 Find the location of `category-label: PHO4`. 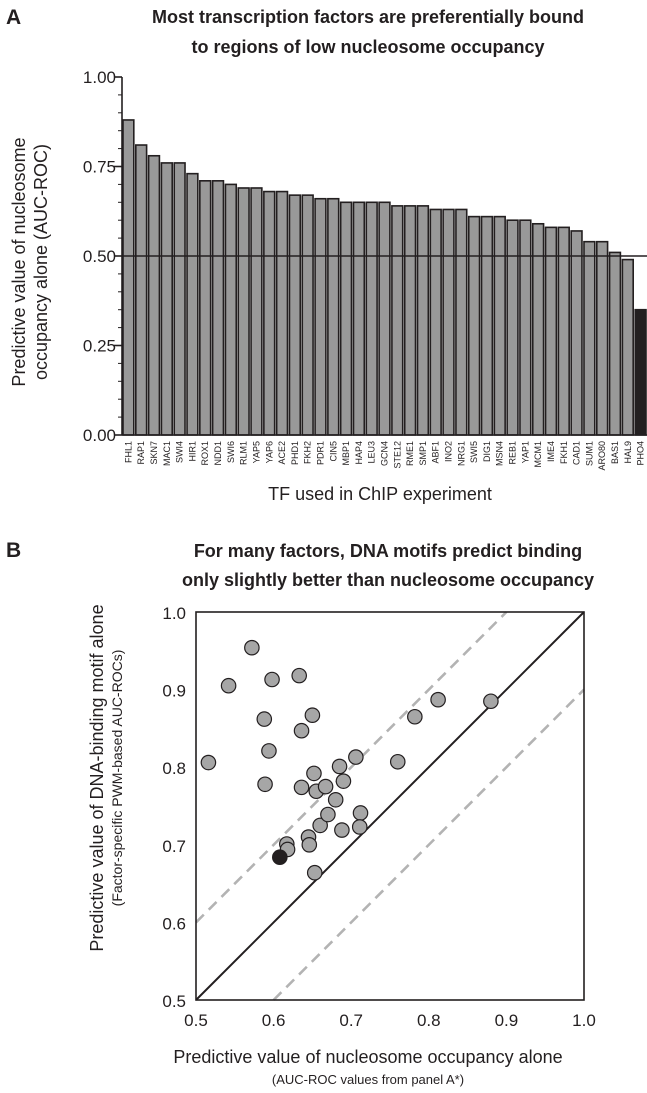

category-label: PHO4 is located at coordinates (641, 453).